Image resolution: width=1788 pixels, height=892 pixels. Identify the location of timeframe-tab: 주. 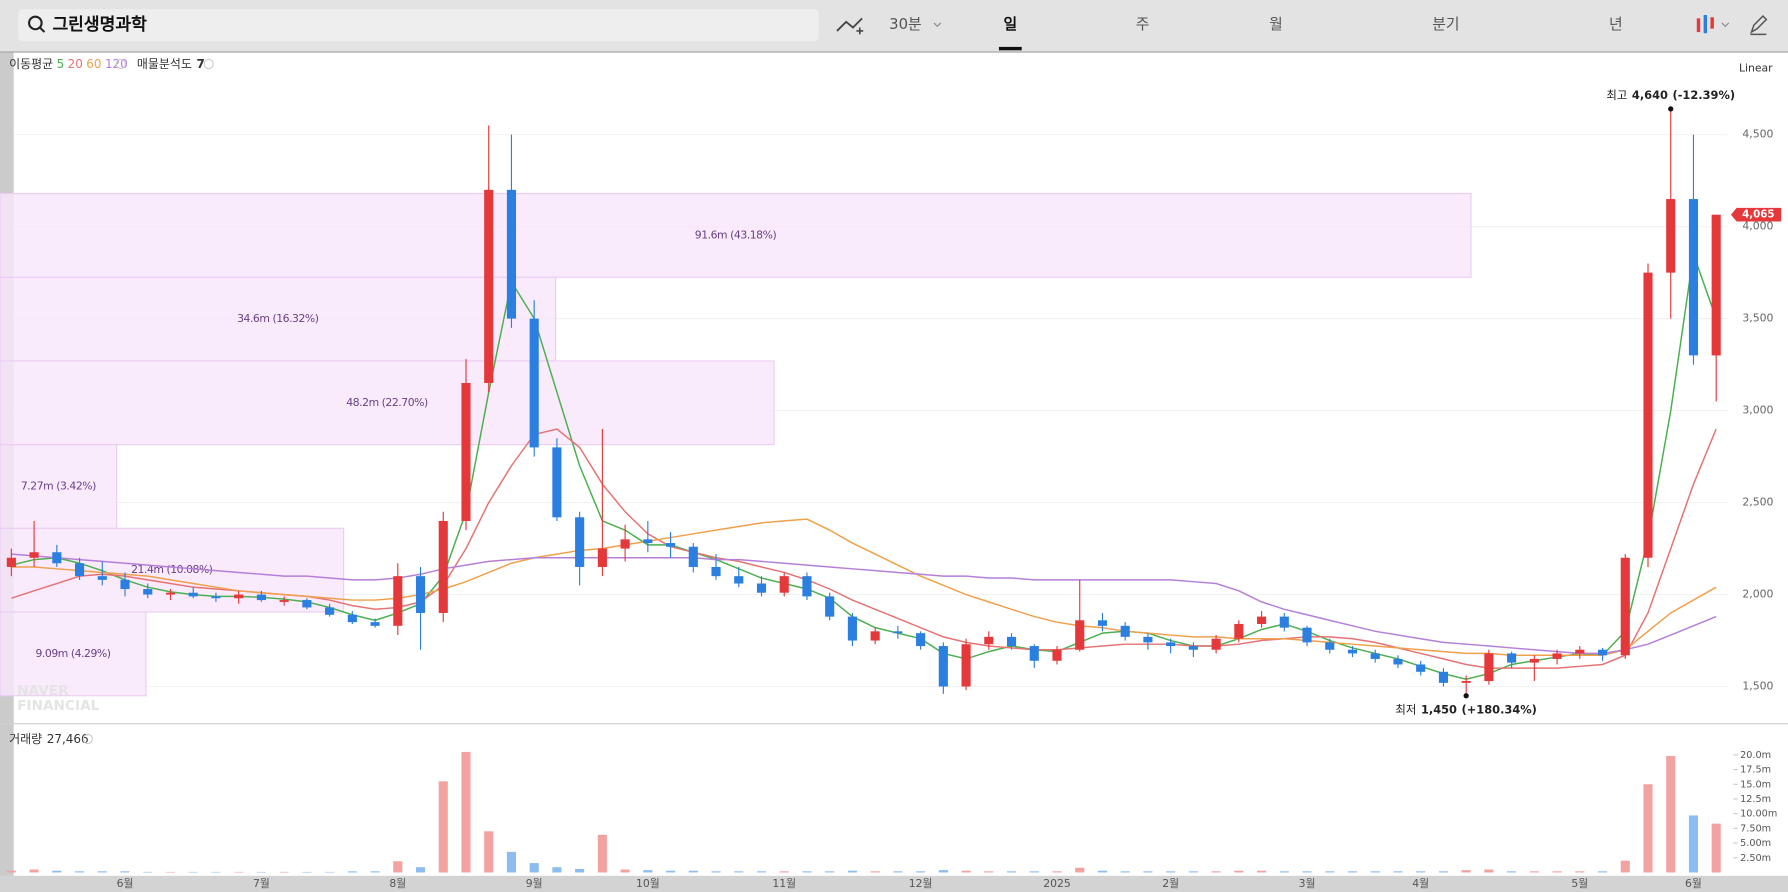
(1143, 24).